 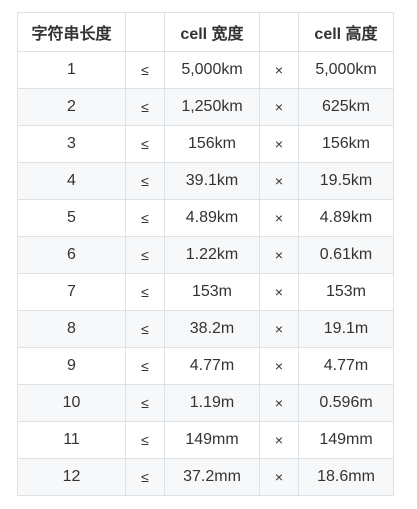 What do you see at coordinates (212, 292) in the screenshot?
I see `width-cell: 153m` at bounding box center [212, 292].